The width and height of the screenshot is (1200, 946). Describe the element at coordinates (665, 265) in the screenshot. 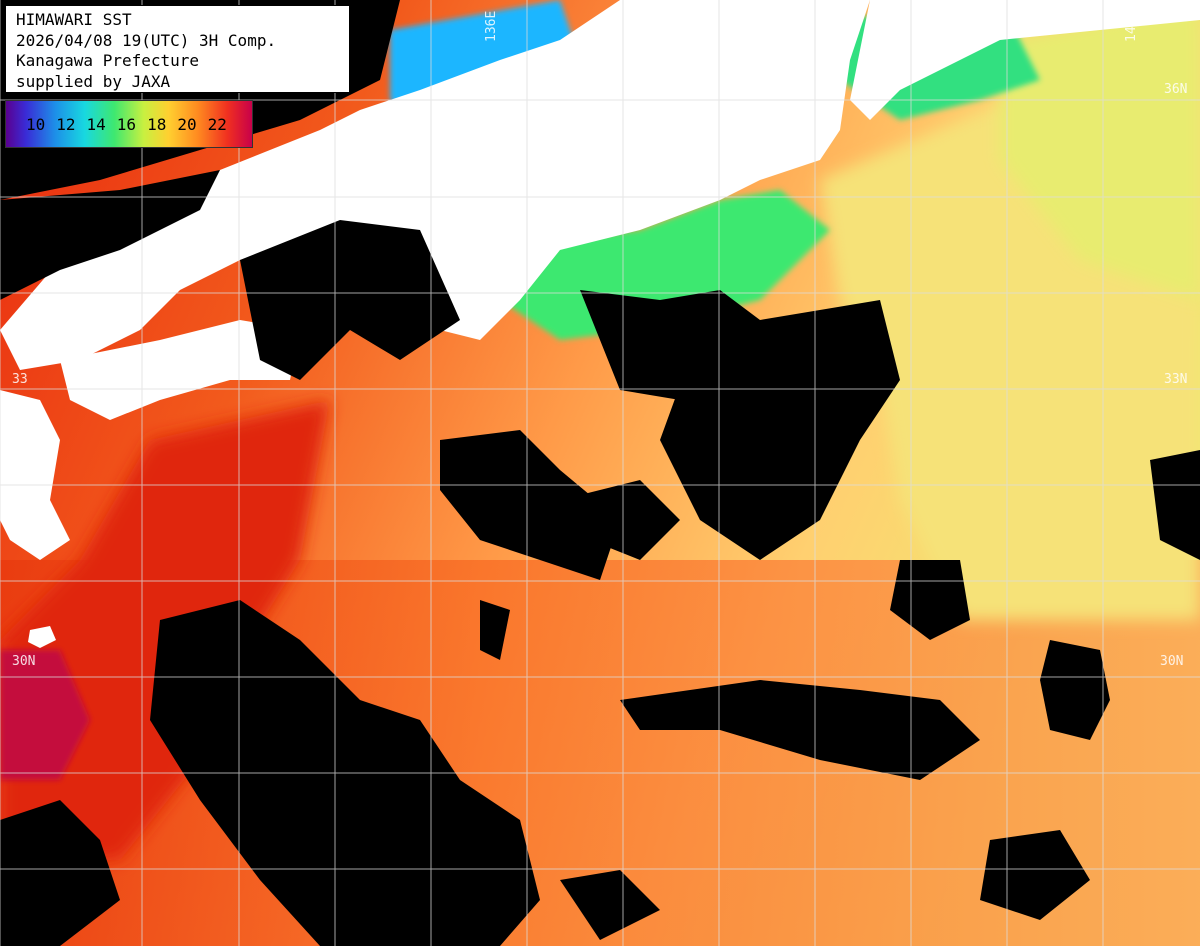

I see `coastal-green-band` at that location.